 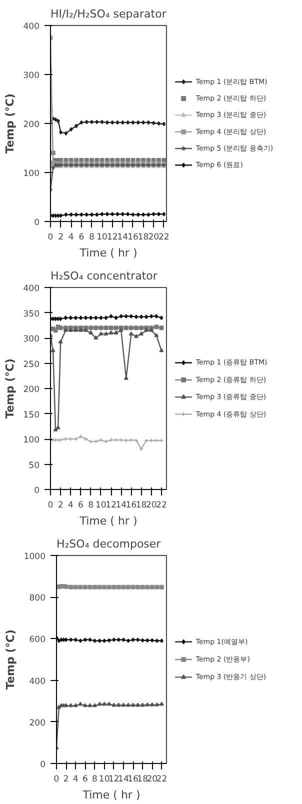 I want to click on y-tick-label: 150, so click(x=31, y=415).